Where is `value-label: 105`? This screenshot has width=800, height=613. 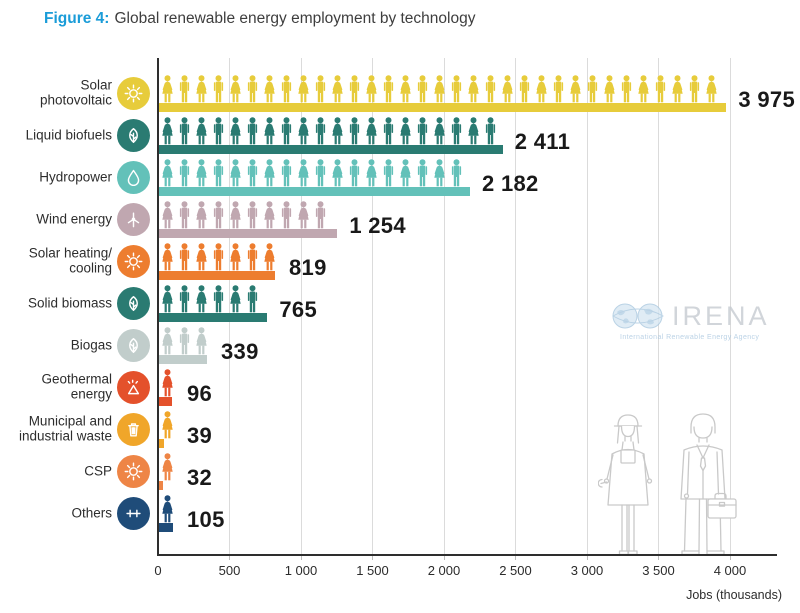 value-label: 105 is located at coordinates (206, 519).